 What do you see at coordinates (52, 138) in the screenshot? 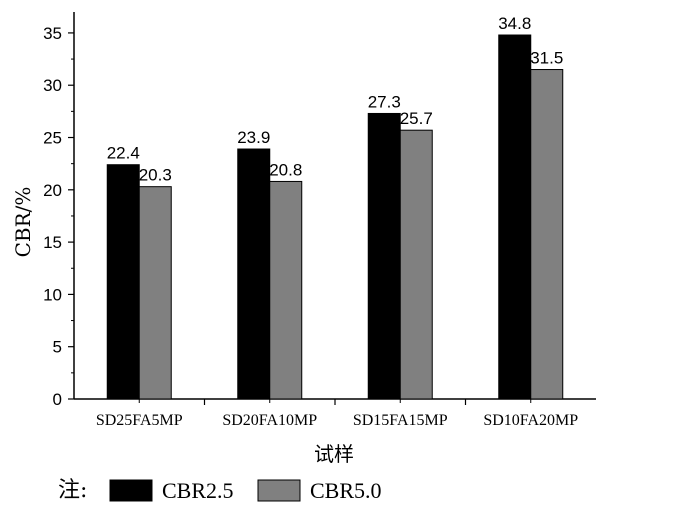
I see `y-tick-label: 25` at bounding box center [52, 138].